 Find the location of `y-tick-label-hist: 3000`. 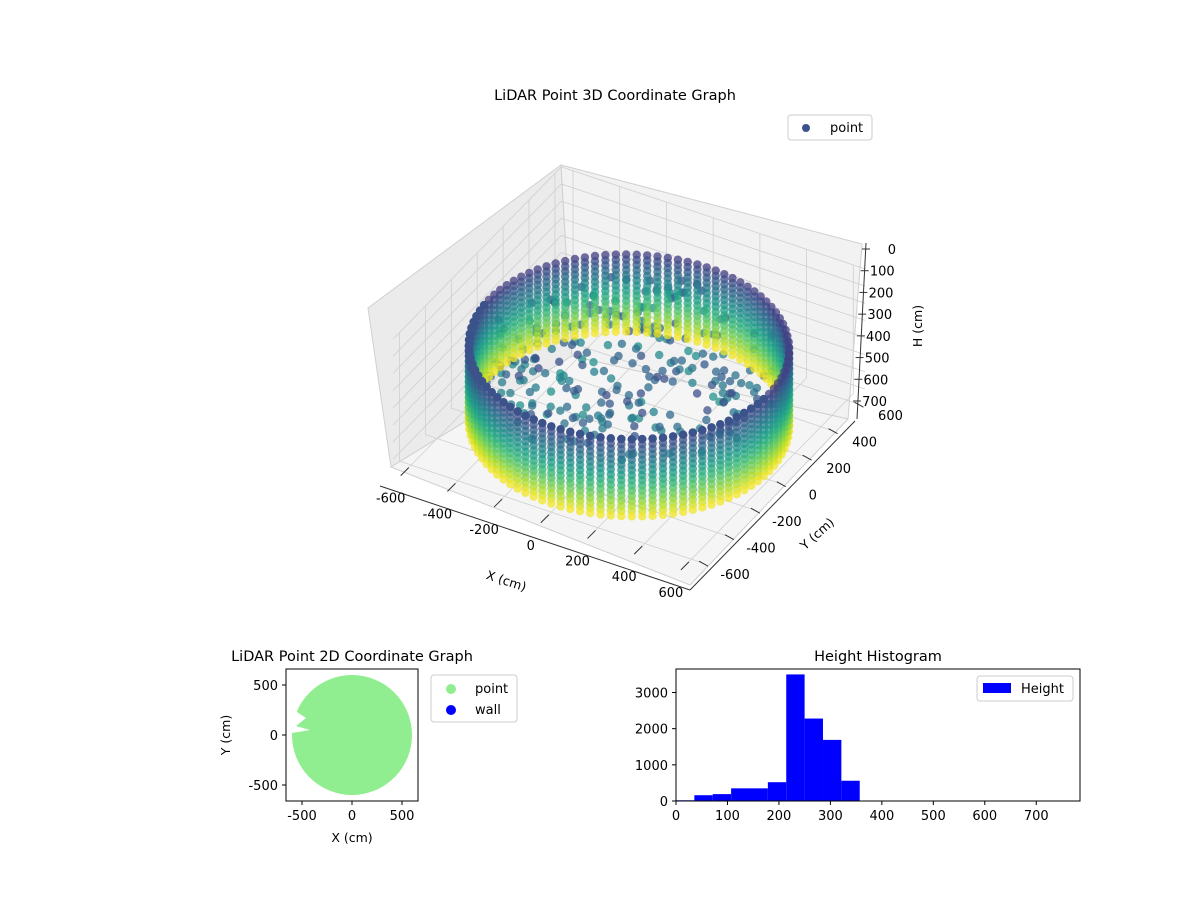

y-tick-label-hist: 3000 is located at coordinates (651, 694).